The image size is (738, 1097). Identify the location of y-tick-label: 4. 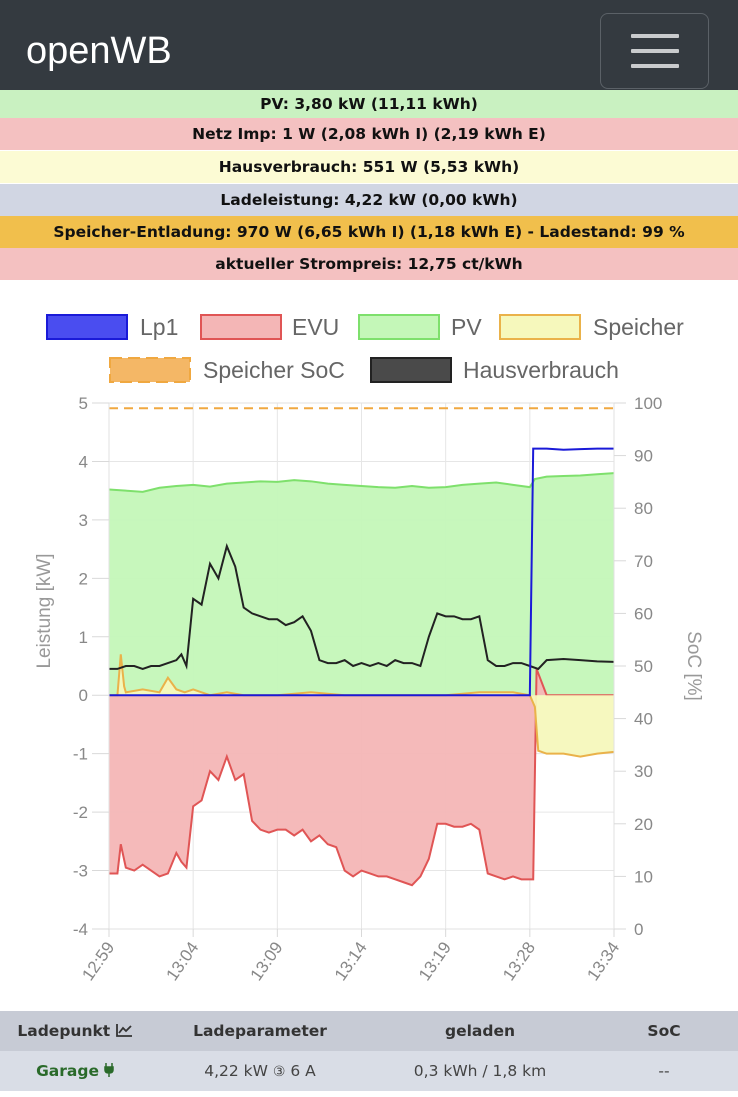
(83, 461).